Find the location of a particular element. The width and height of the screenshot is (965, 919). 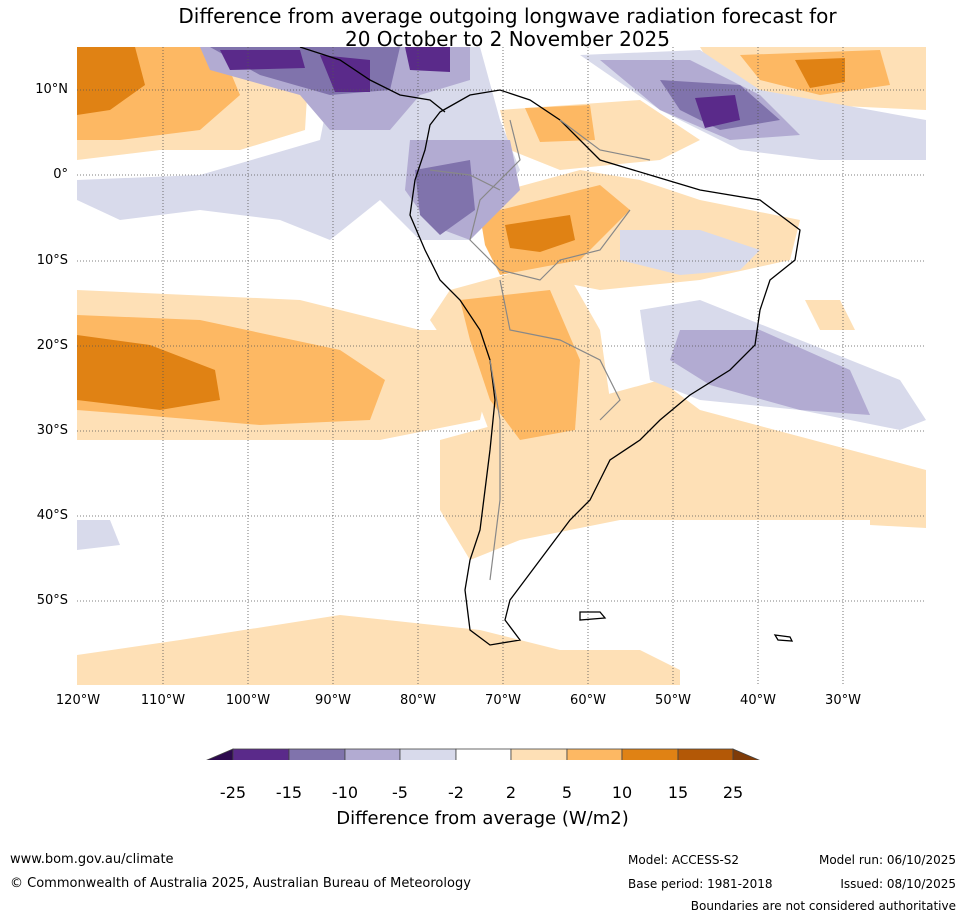

lat-label: 30°S is located at coordinates (52, 430).